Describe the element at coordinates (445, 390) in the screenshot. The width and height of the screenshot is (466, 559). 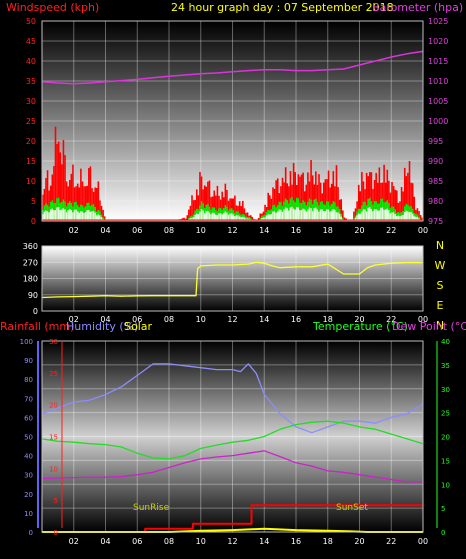
I see `temperature-tick-label: 30` at that location.